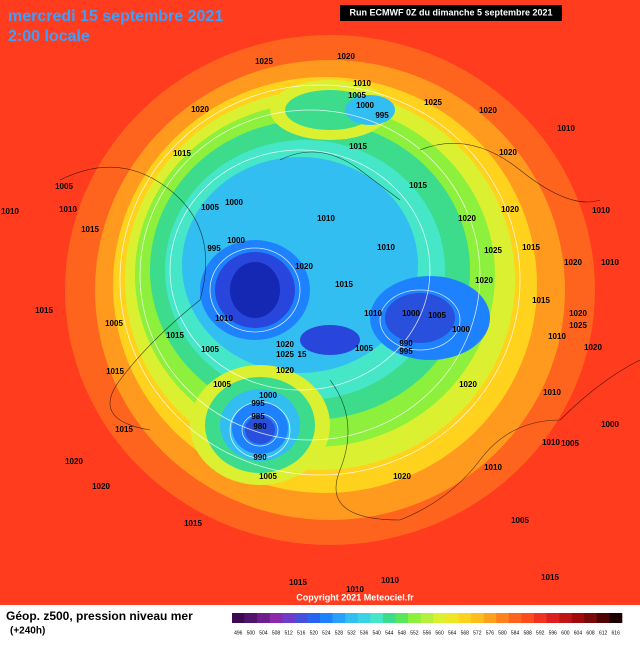 Image resolution: width=640 pixels, height=645 pixels. I want to click on colorbar-label: 500, so click(251, 633).